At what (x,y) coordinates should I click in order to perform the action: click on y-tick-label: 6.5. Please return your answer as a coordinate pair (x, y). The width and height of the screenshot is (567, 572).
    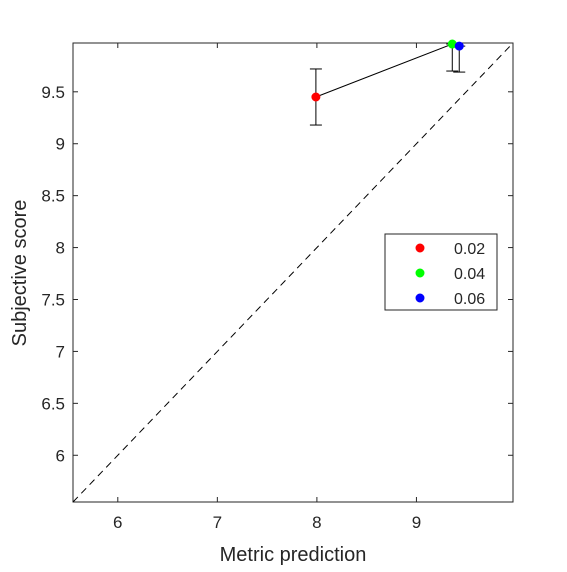
    Looking at the image, I should click on (53, 403).